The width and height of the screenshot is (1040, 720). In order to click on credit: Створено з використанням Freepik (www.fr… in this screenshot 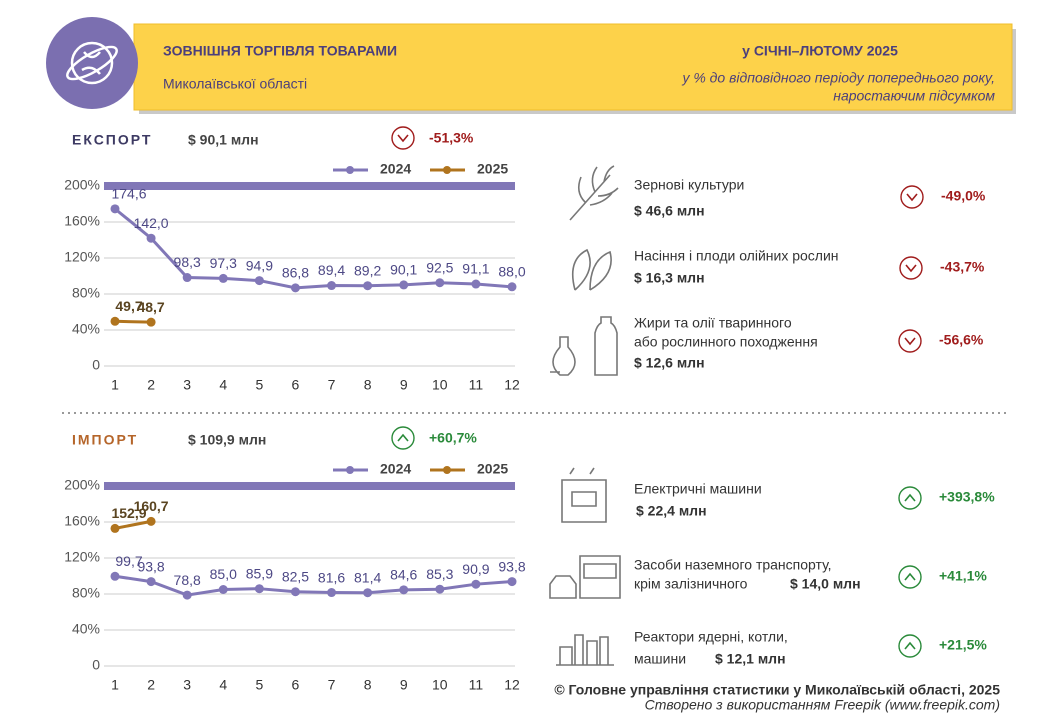, I will do `click(822, 705)`.